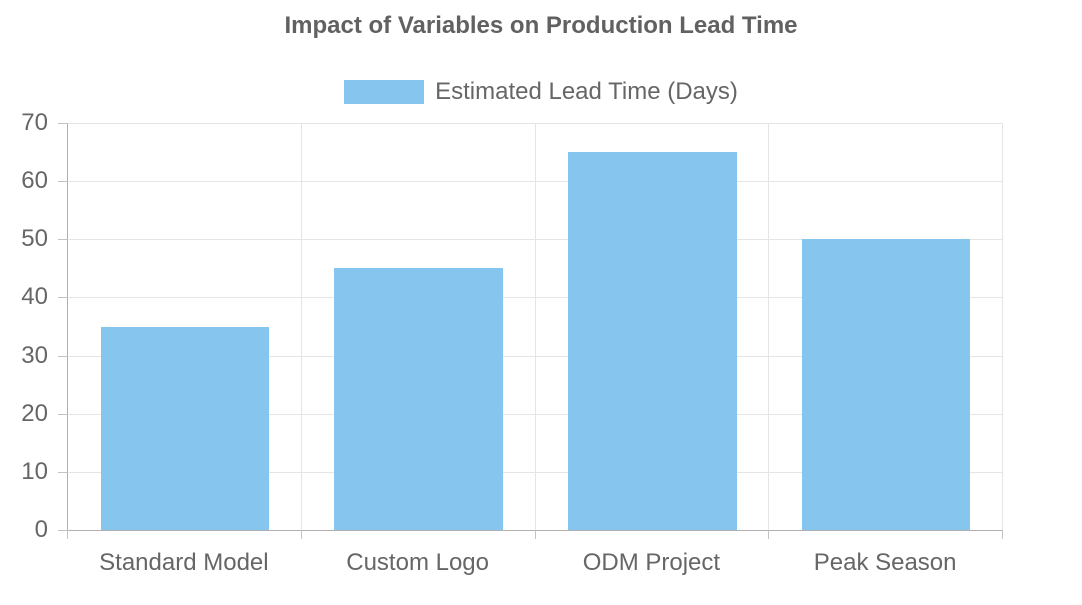  Describe the element at coordinates (34, 181) in the screenshot. I see `y-tick-label: 60` at that location.